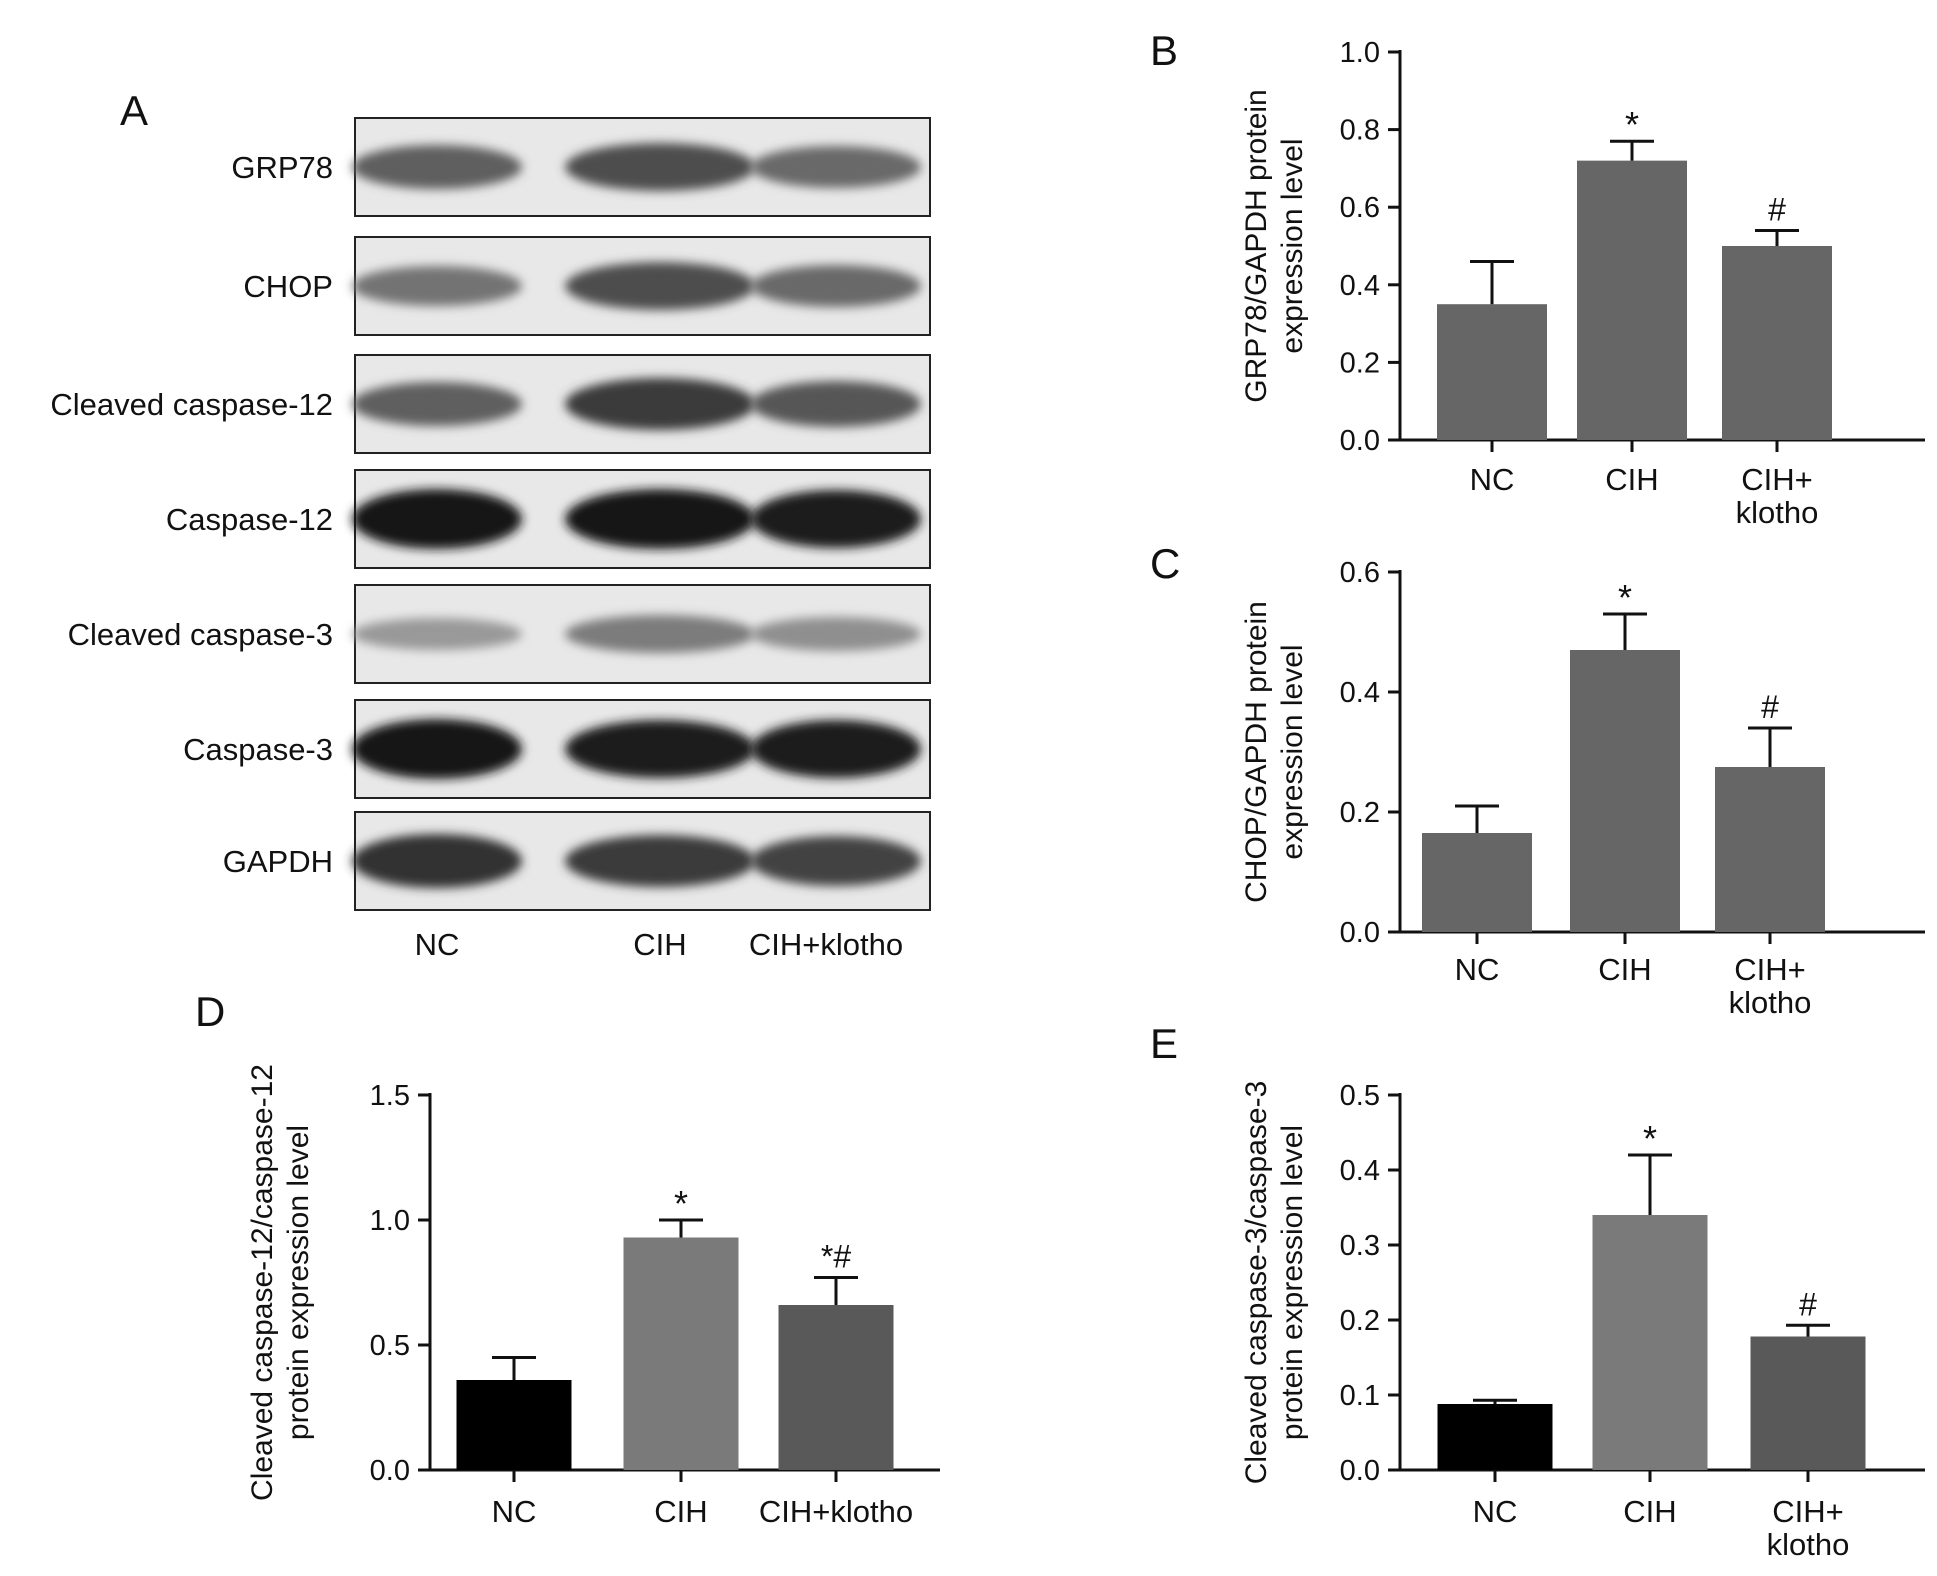  What do you see at coordinates (660, 634) in the screenshot?
I see `blot-band-cleaved-caspase-3-cih` at bounding box center [660, 634].